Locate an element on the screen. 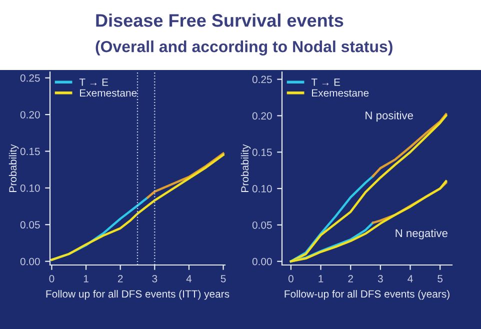 This screenshot has width=481, height=329. annotation: N negative is located at coordinates (422, 234).